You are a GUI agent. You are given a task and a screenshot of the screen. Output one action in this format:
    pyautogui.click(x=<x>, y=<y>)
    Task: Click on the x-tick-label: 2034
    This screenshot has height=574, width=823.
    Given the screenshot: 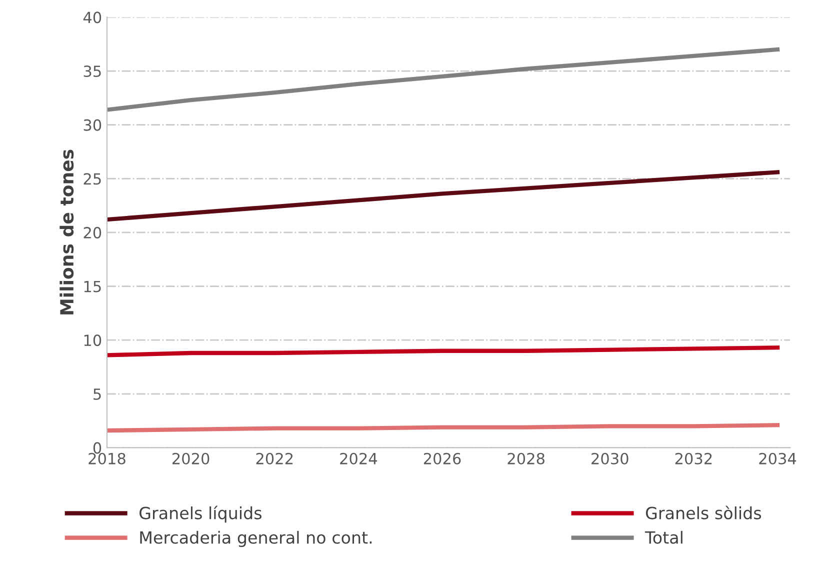 What is the action you would take?
    pyautogui.click(x=777, y=458)
    